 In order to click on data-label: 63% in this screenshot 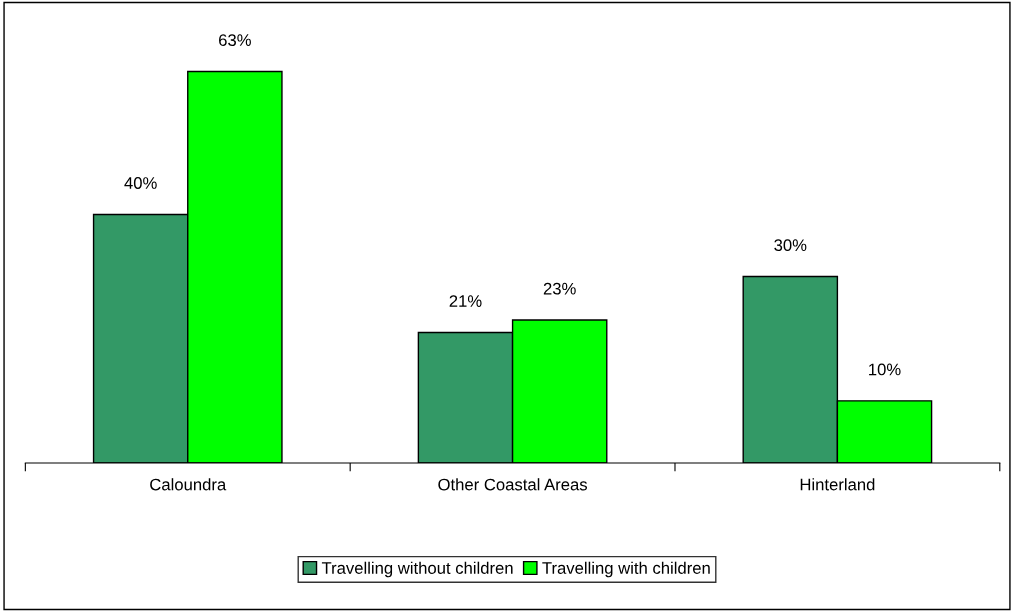, I will do `click(235, 40)`.